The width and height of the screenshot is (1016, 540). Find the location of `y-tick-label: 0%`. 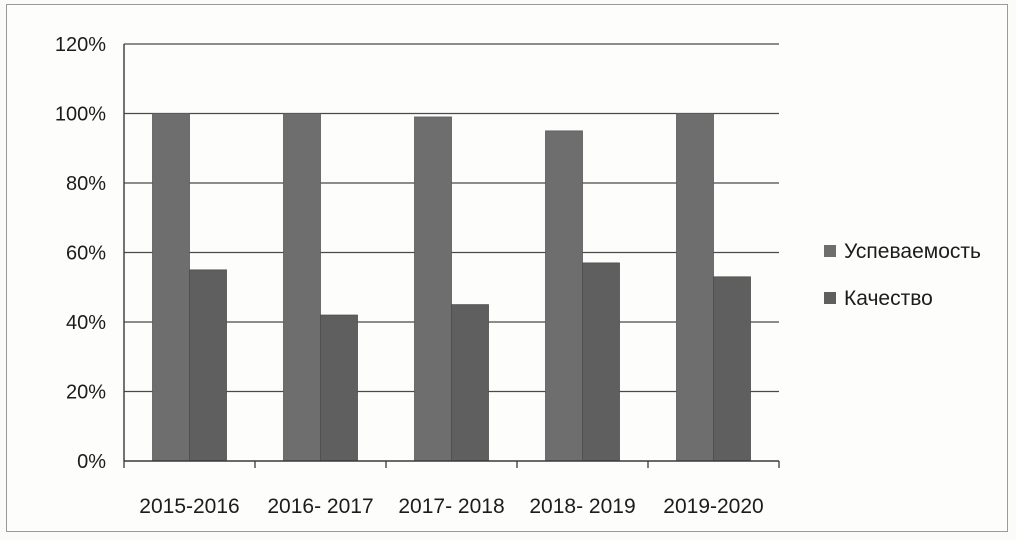

y-tick-label: 0% is located at coordinates (91, 462).